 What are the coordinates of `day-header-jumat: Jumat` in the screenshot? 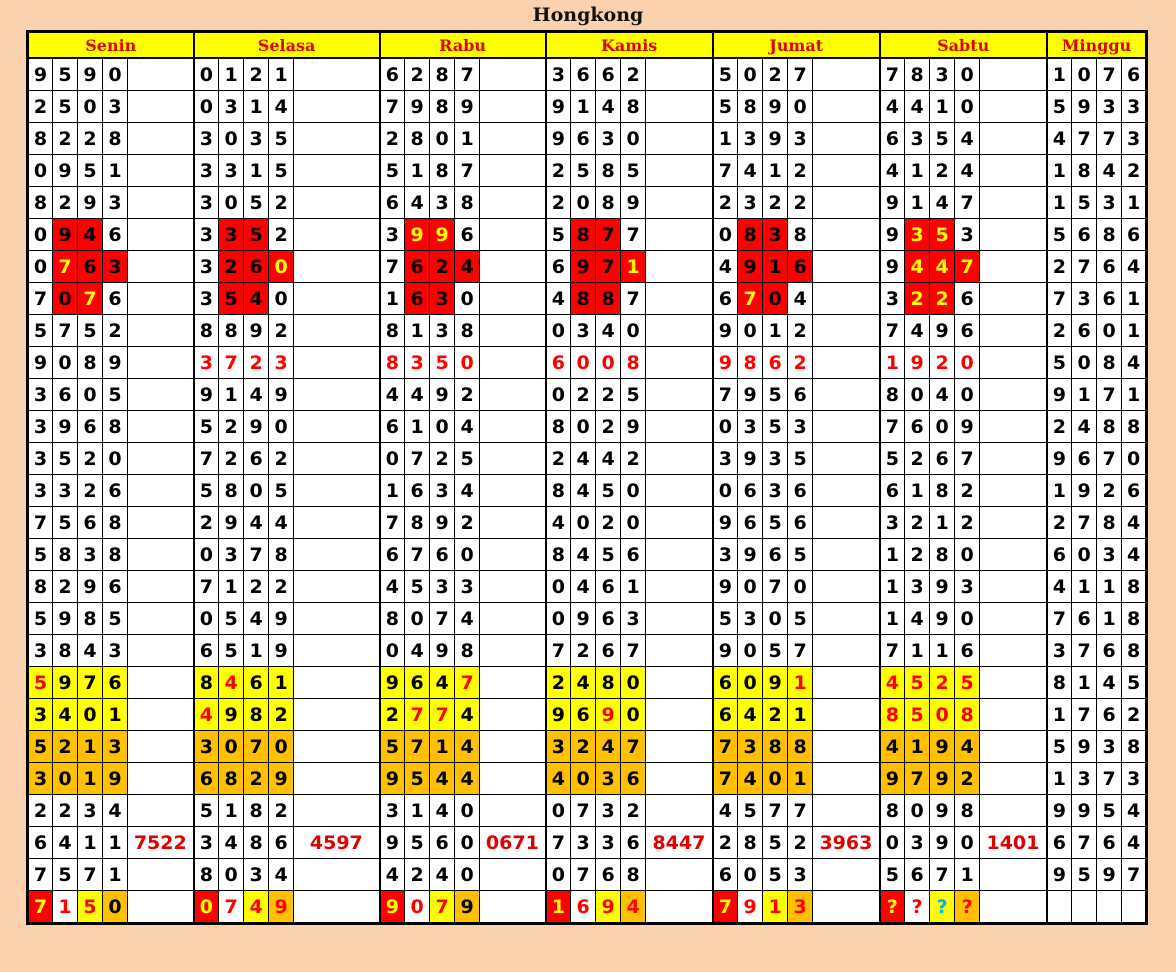 It's located at (796, 44).